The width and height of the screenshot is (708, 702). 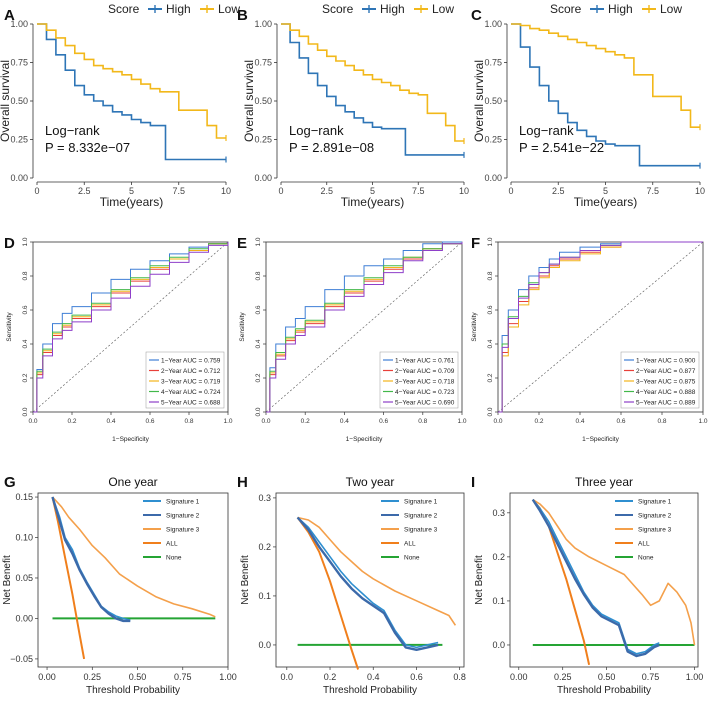 What do you see at coordinates (183, 502) in the screenshot?
I see `legend-label: Signature 1` at bounding box center [183, 502].